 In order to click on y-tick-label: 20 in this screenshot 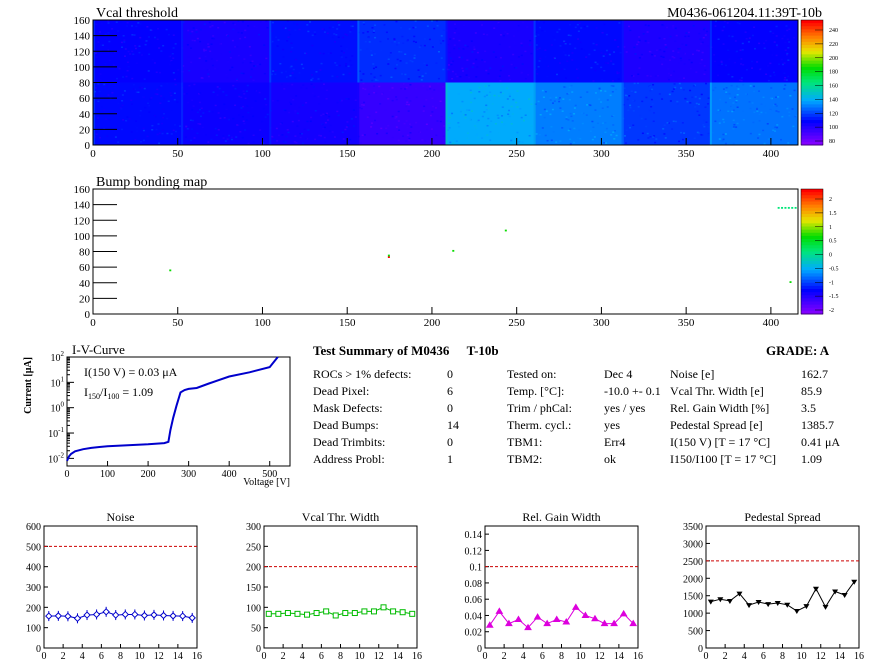, I will do `click(85, 130)`.